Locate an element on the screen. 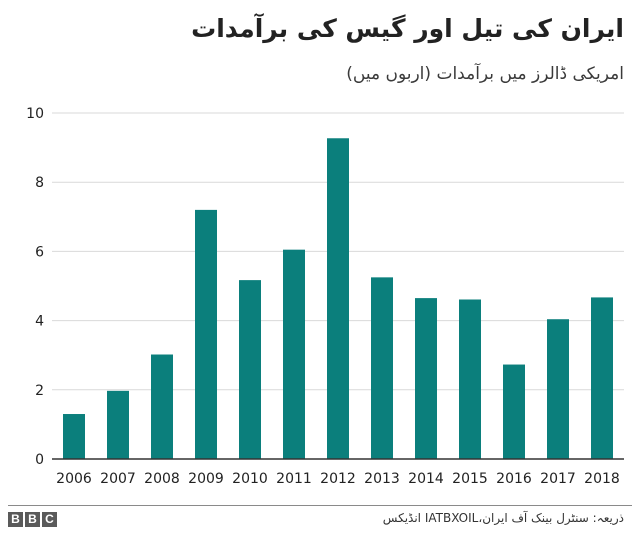 Image resolution: width=640 pixels, height=537 pixels. y-tick-label: 8 is located at coordinates (39, 183).